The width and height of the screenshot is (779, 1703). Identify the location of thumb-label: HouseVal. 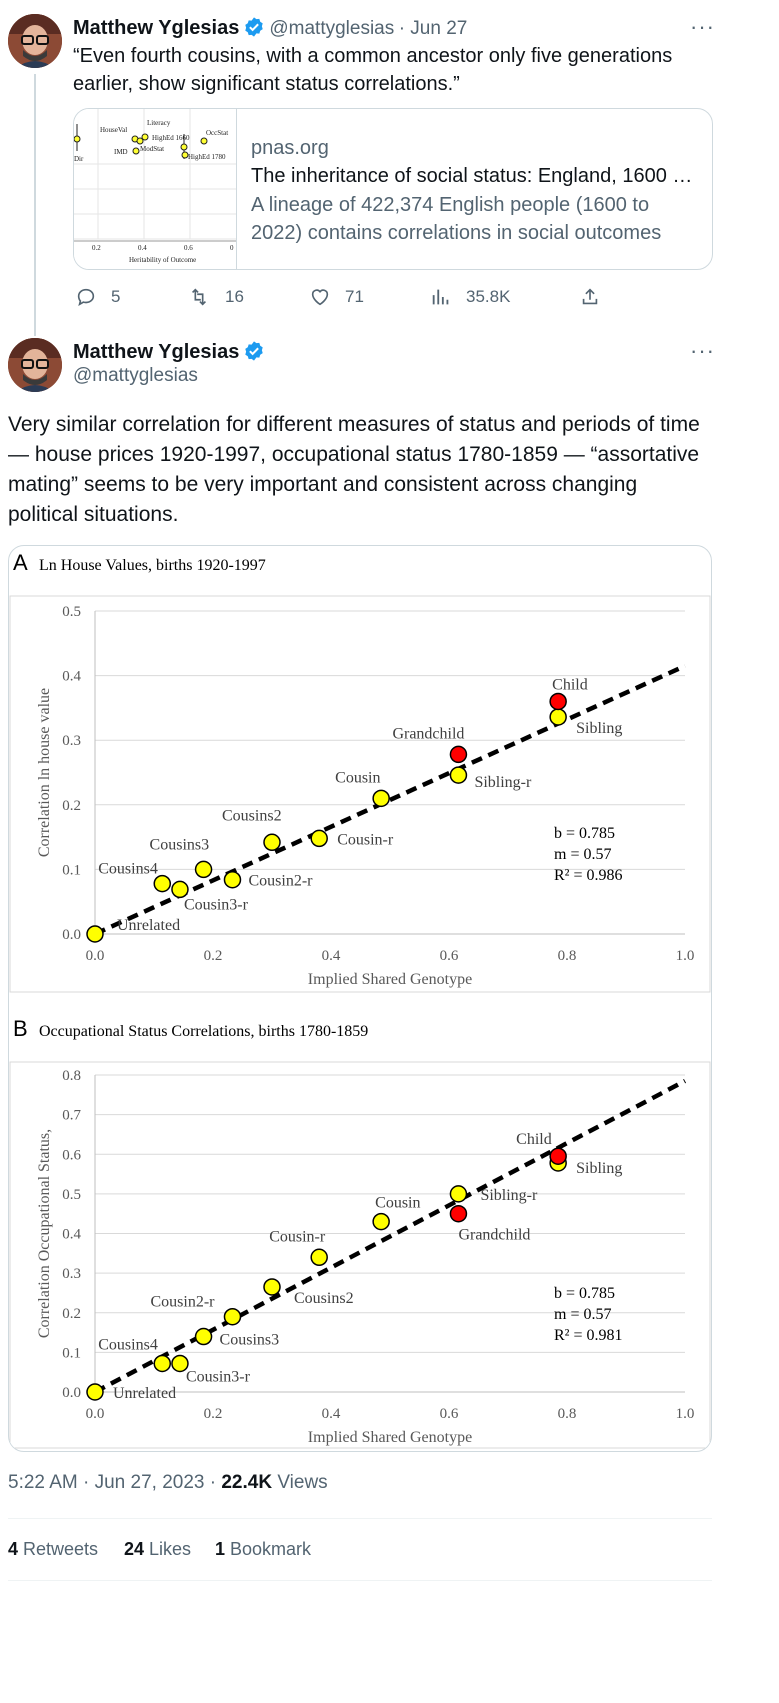
(113, 130).